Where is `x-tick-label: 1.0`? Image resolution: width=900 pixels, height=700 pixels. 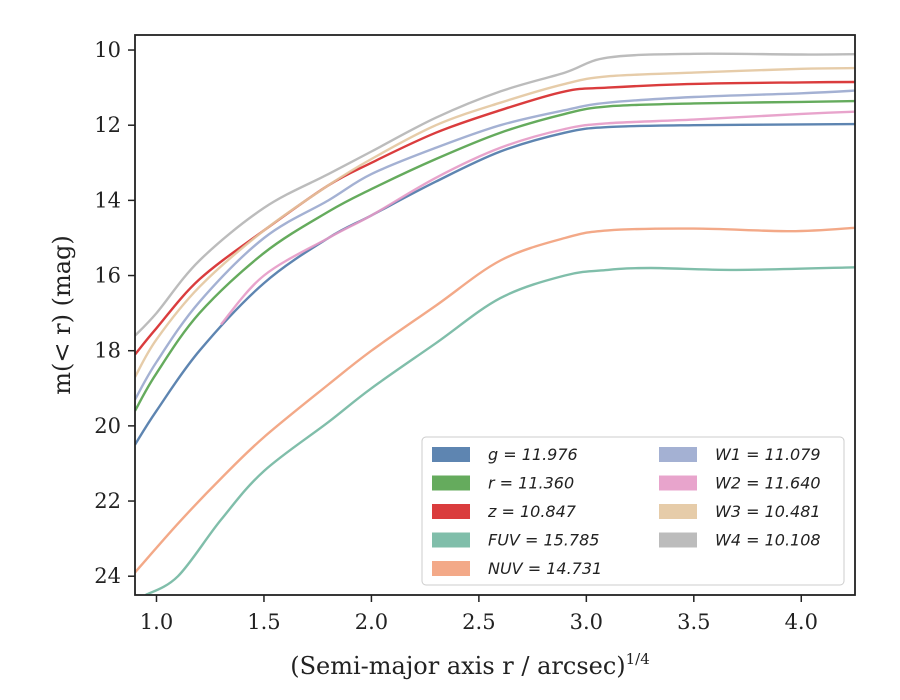
x-tick-label: 1.0 is located at coordinates (156, 622).